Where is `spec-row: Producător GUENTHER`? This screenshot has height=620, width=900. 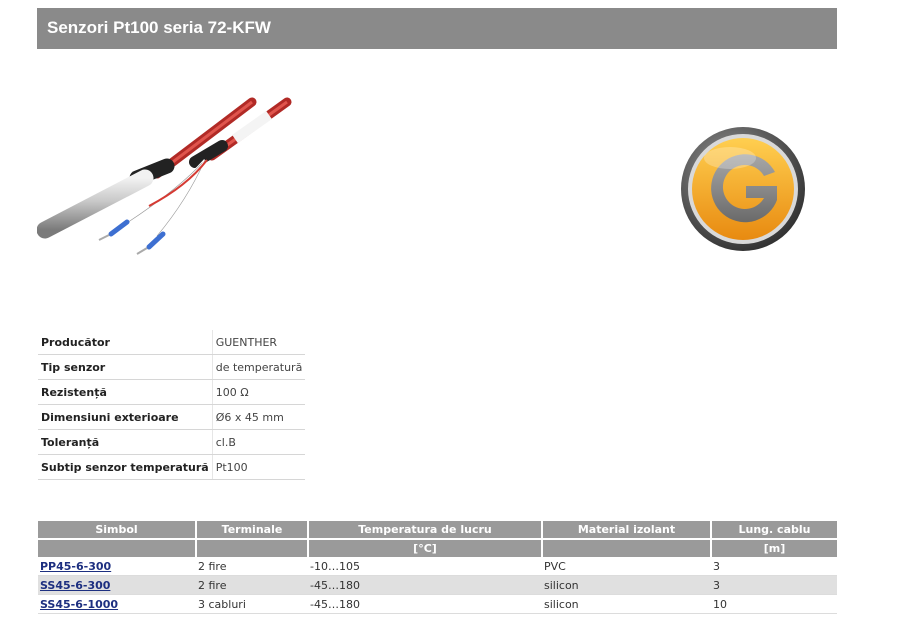
spec-row: Producător GUENTHER is located at coordinates (172, 342).